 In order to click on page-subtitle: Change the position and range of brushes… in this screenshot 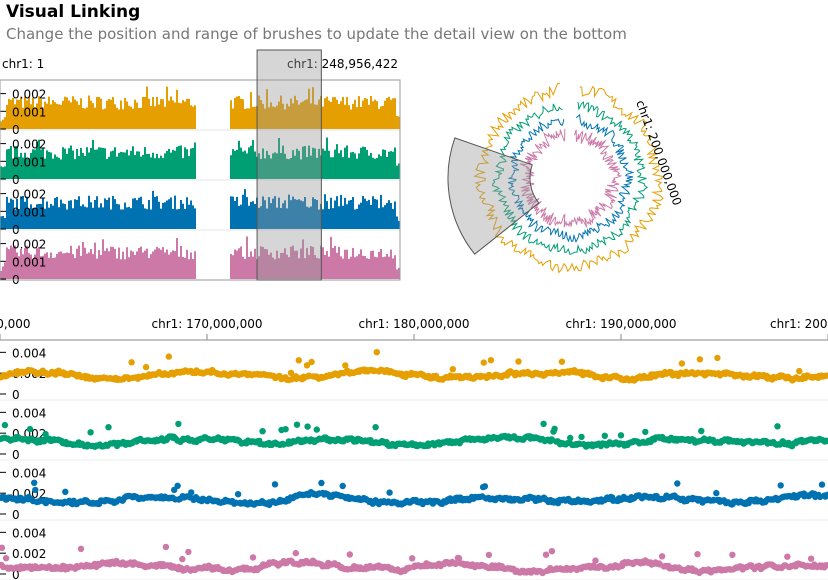, I will do `click(316, 34)`.